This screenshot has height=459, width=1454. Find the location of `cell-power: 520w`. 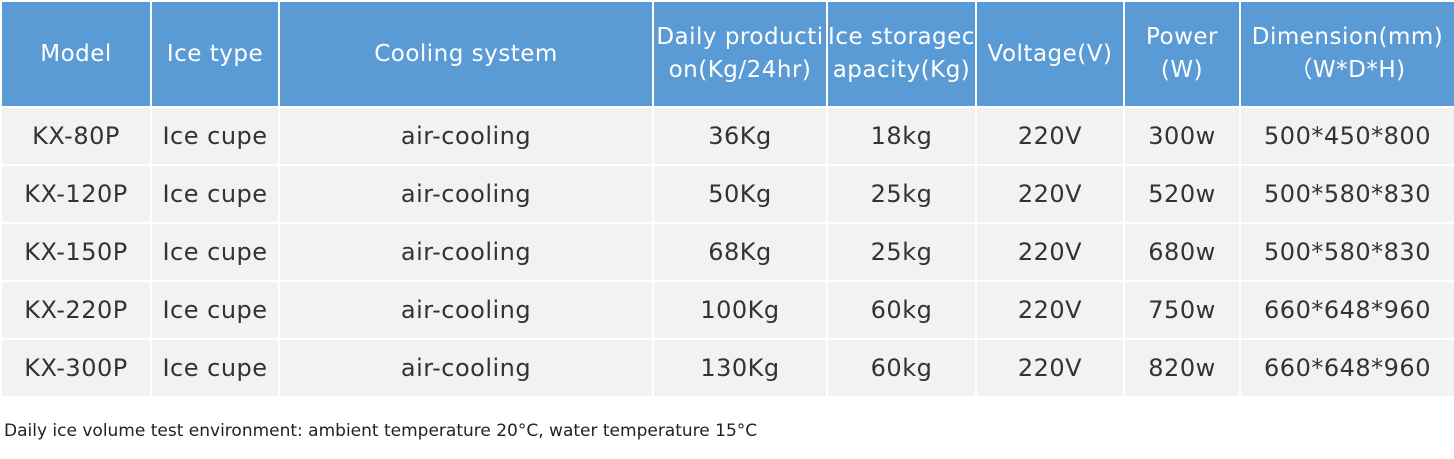

cell-power: 520w is located at coordinates (1182, 194).